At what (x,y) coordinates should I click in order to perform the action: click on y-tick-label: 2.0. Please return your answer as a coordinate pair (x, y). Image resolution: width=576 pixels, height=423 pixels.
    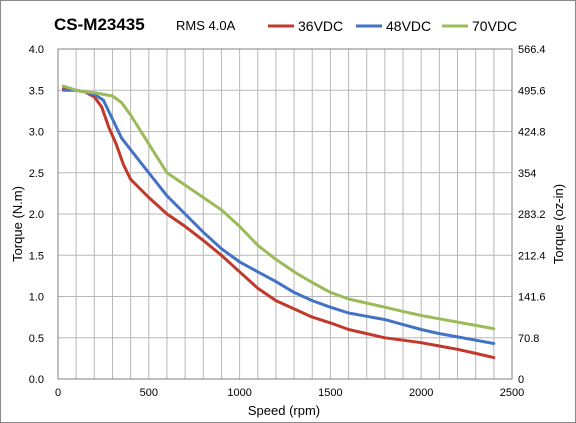
    Looking at the image, I should click on (36, 215).